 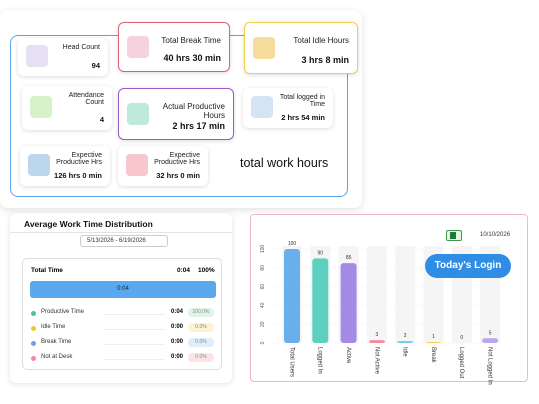 I want to click on row-label: Break Time, so click(x=56, y=342).